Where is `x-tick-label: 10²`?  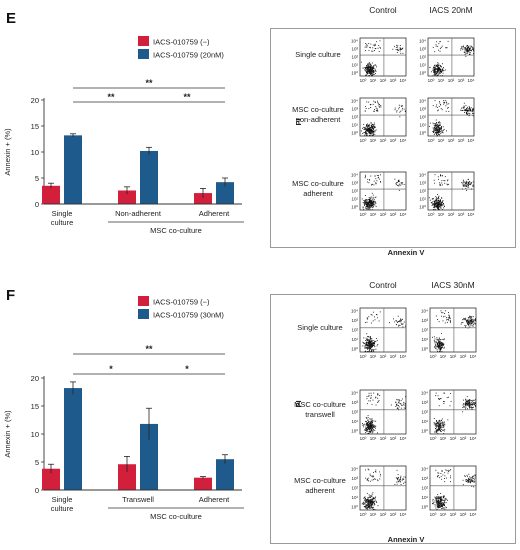
x-tick-label: 10² is located at coordinates (453, 438).